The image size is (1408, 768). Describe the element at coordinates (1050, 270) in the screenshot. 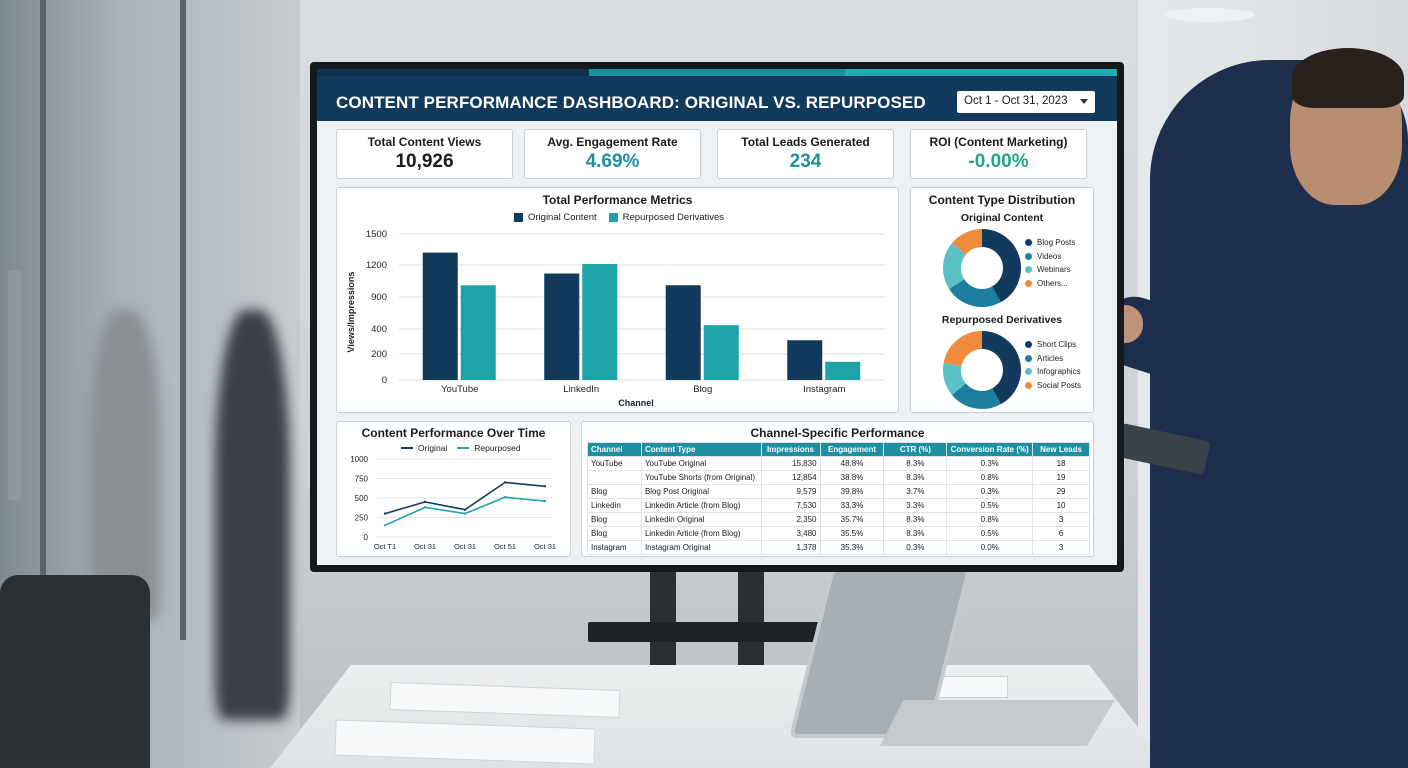

I see `legend-item: Webinars` at that location.